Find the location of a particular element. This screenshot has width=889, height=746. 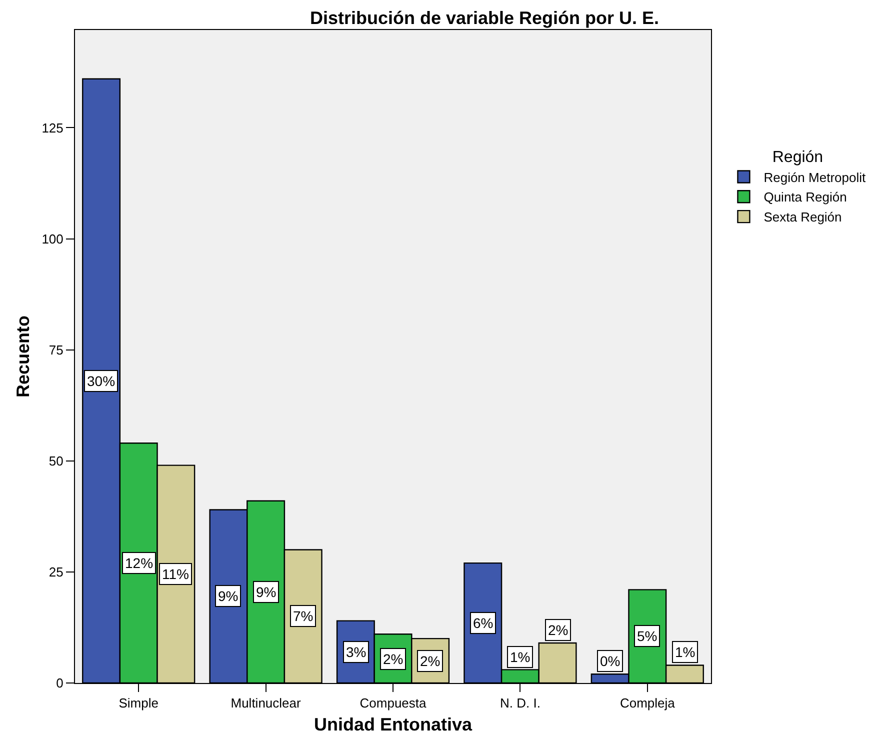

x-tick-label: N. D. I. is located at coordinates (520, 703).